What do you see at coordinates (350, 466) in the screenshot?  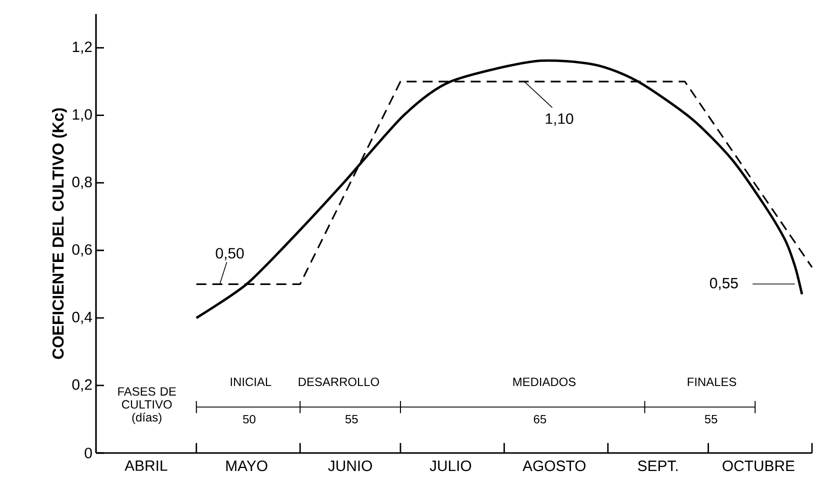 I see `x-tick-label: JUNIO` at bounding box center [350, 466].